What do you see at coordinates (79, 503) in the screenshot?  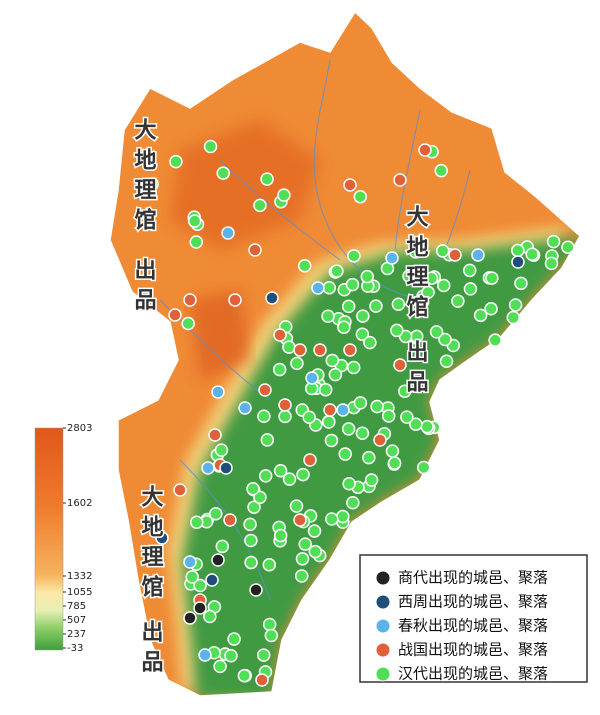 I see `scale-label: 1602` at bounding box center [79, 503].